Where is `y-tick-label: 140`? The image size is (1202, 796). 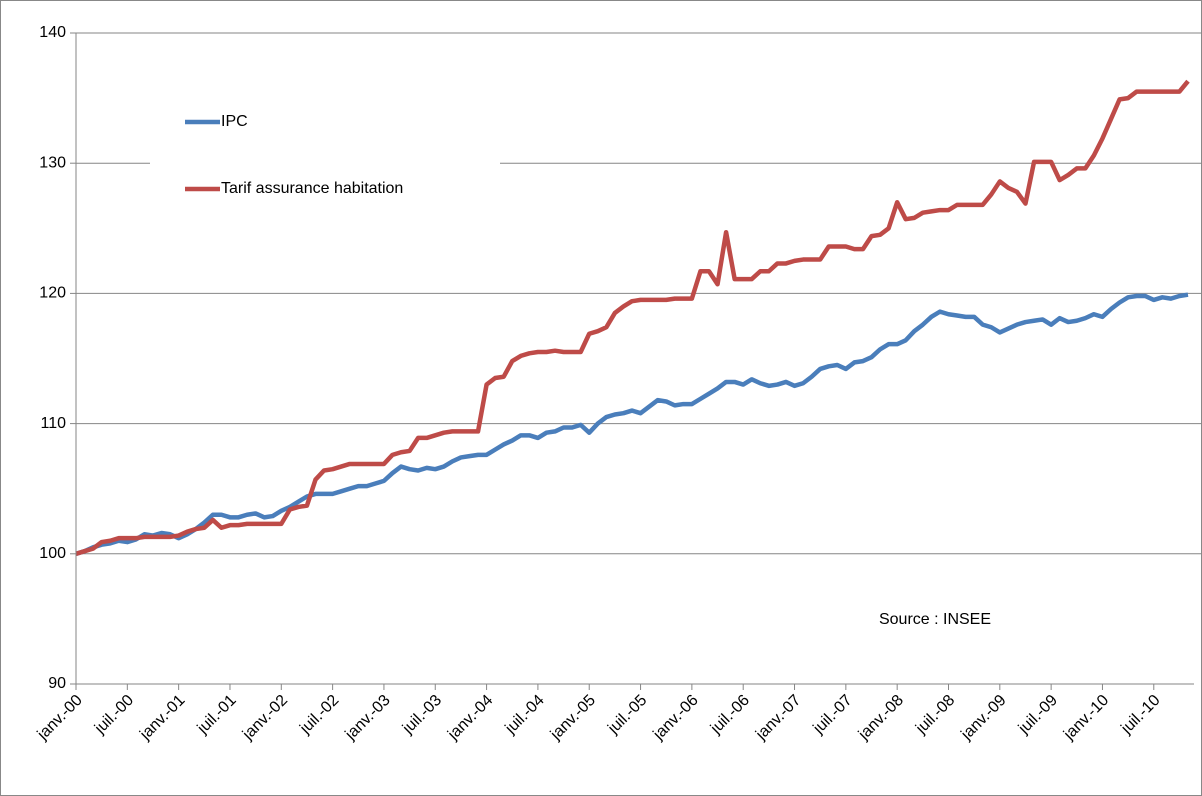 y-tick-label: 140 is located at coordinates (52, 32).